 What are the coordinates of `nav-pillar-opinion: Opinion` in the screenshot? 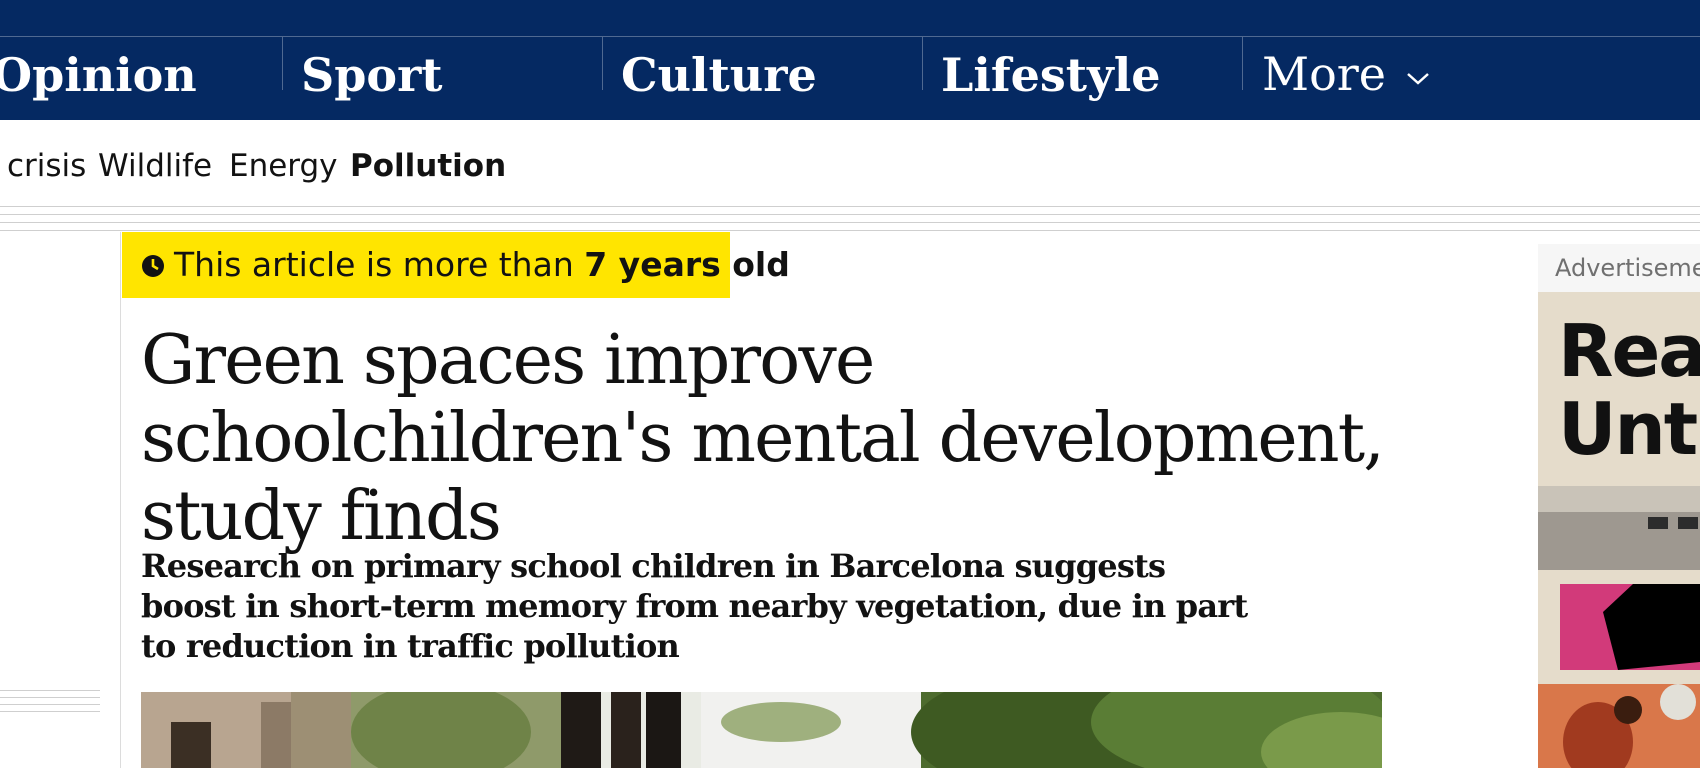 It's located at (98, 75).